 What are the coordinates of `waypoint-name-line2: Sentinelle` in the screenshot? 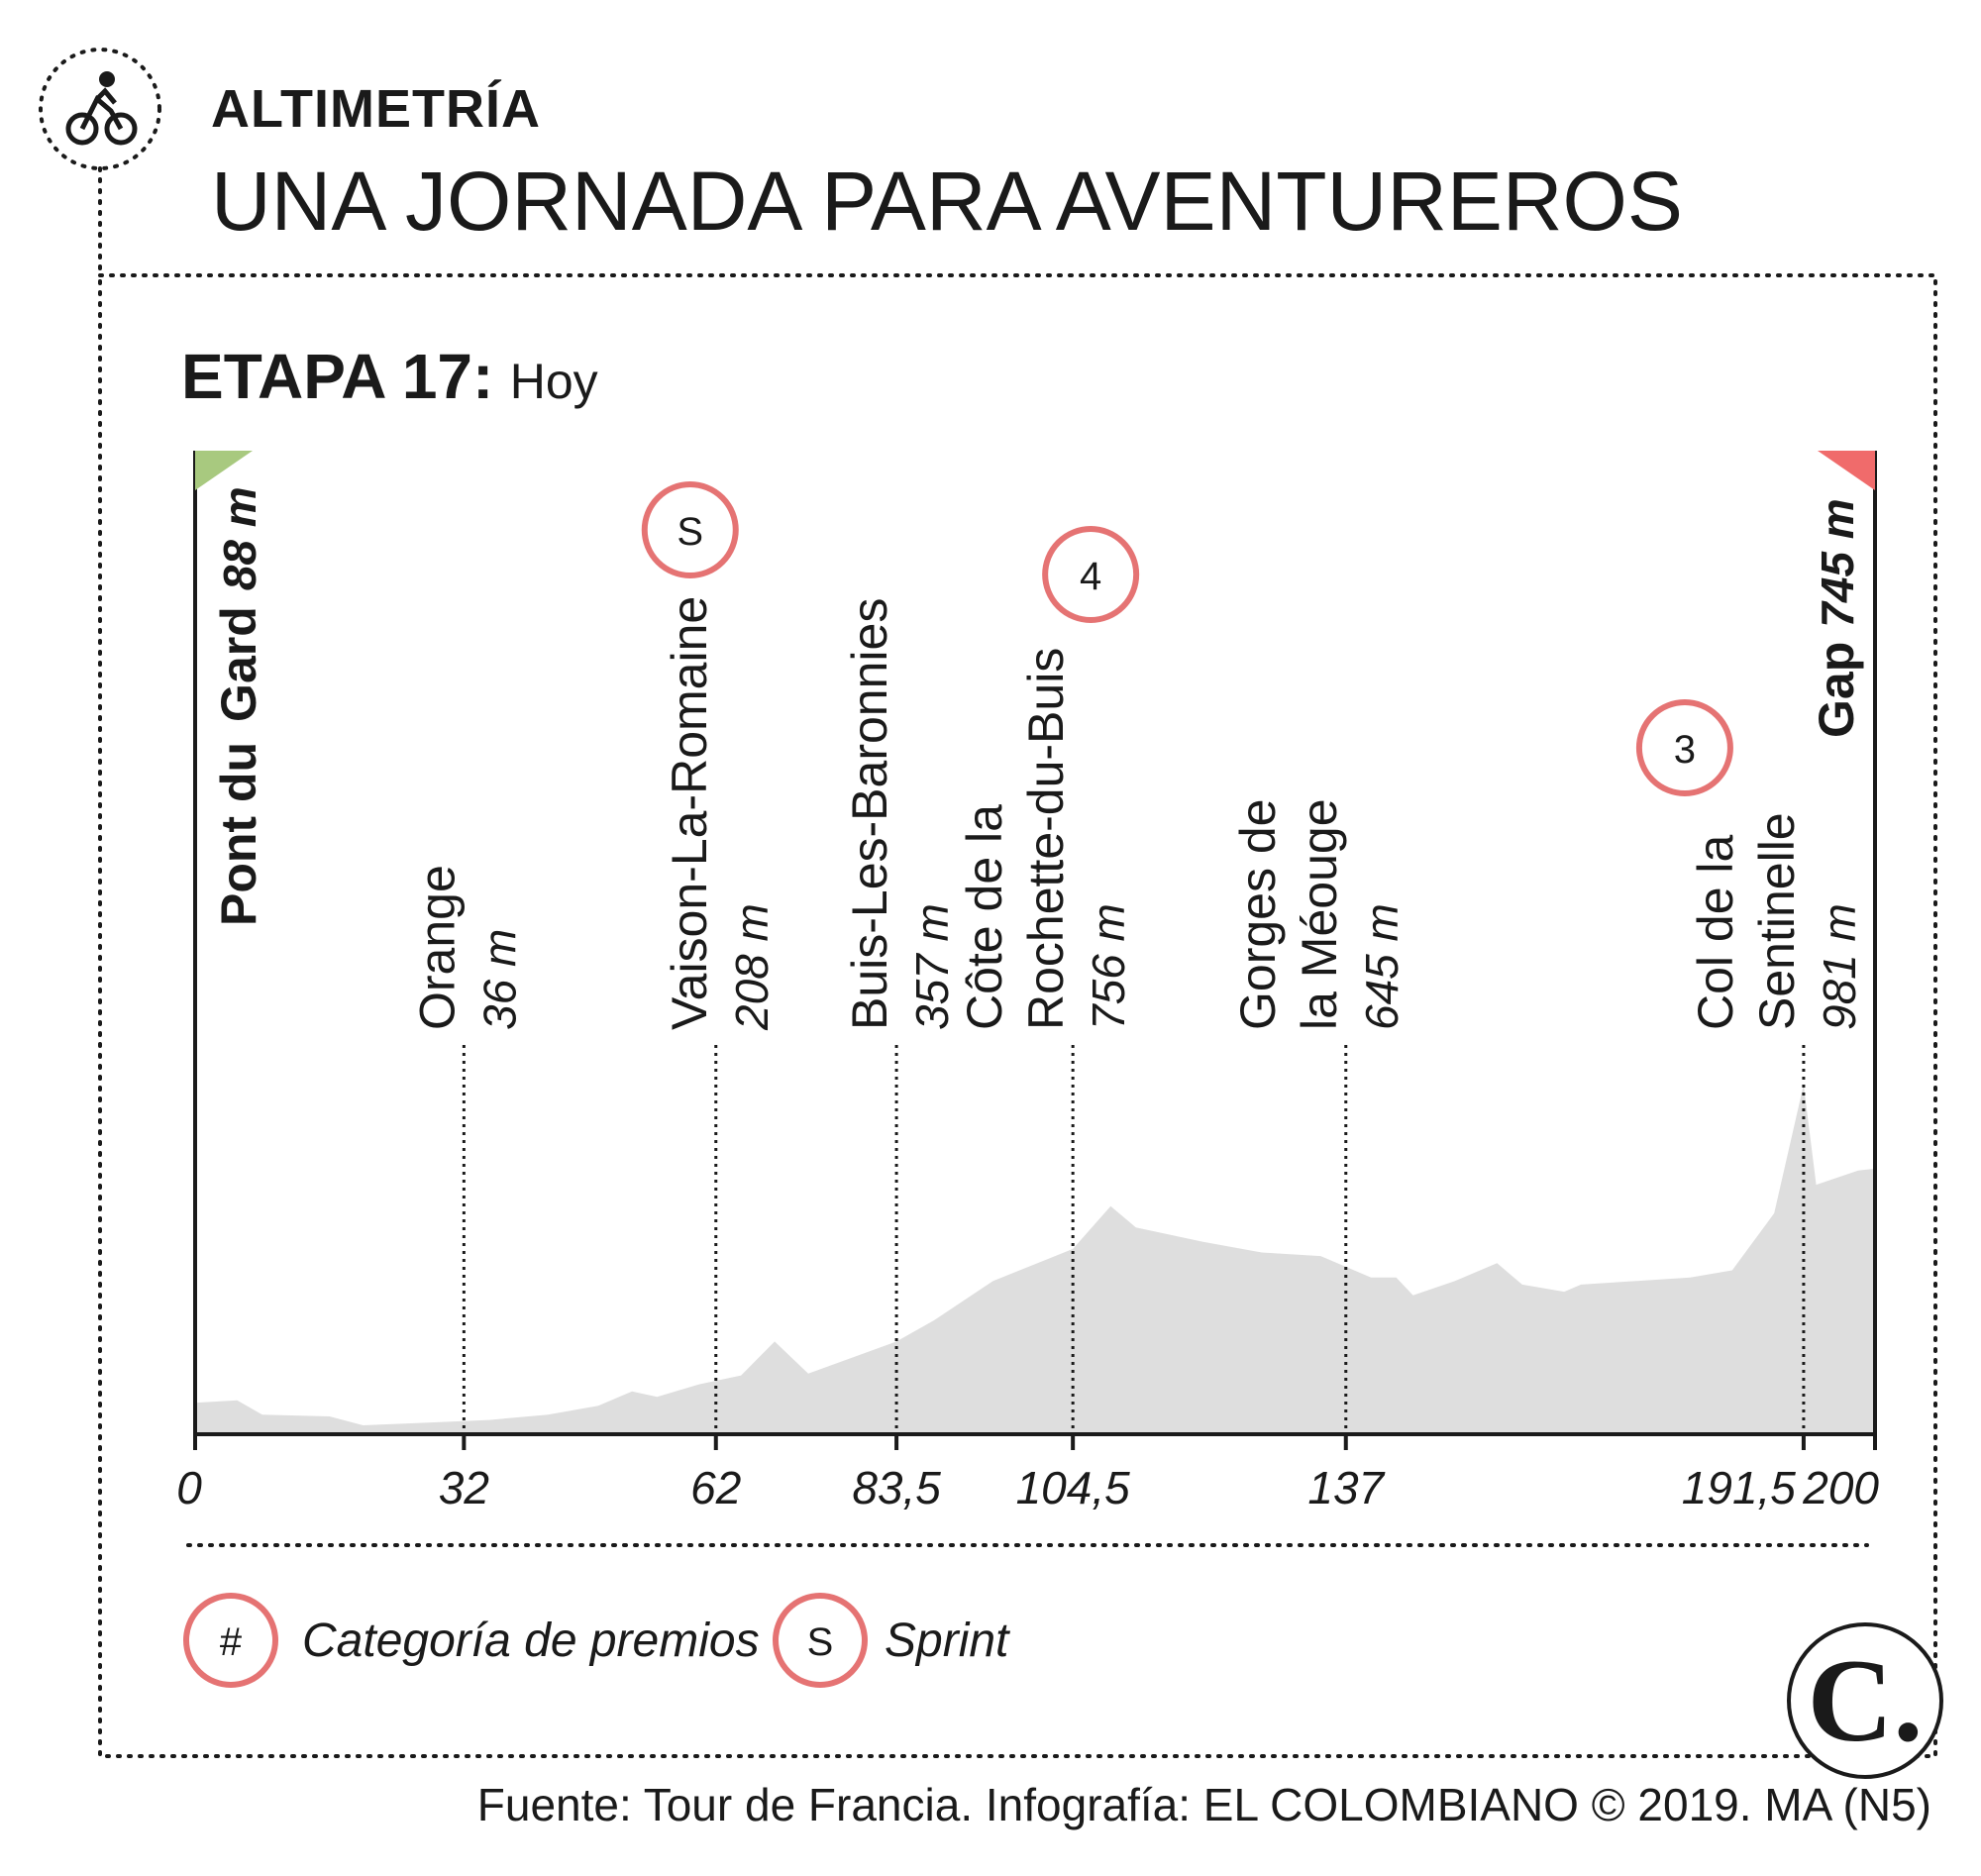 It's located at (1777, 921).